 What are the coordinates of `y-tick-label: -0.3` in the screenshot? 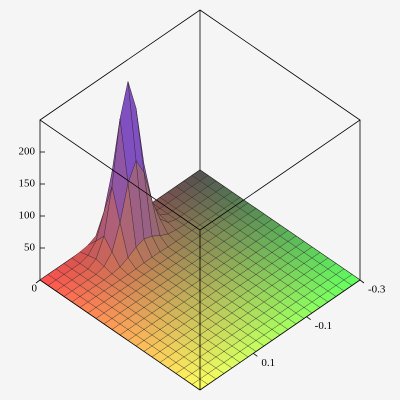 It's located at (377, 290).